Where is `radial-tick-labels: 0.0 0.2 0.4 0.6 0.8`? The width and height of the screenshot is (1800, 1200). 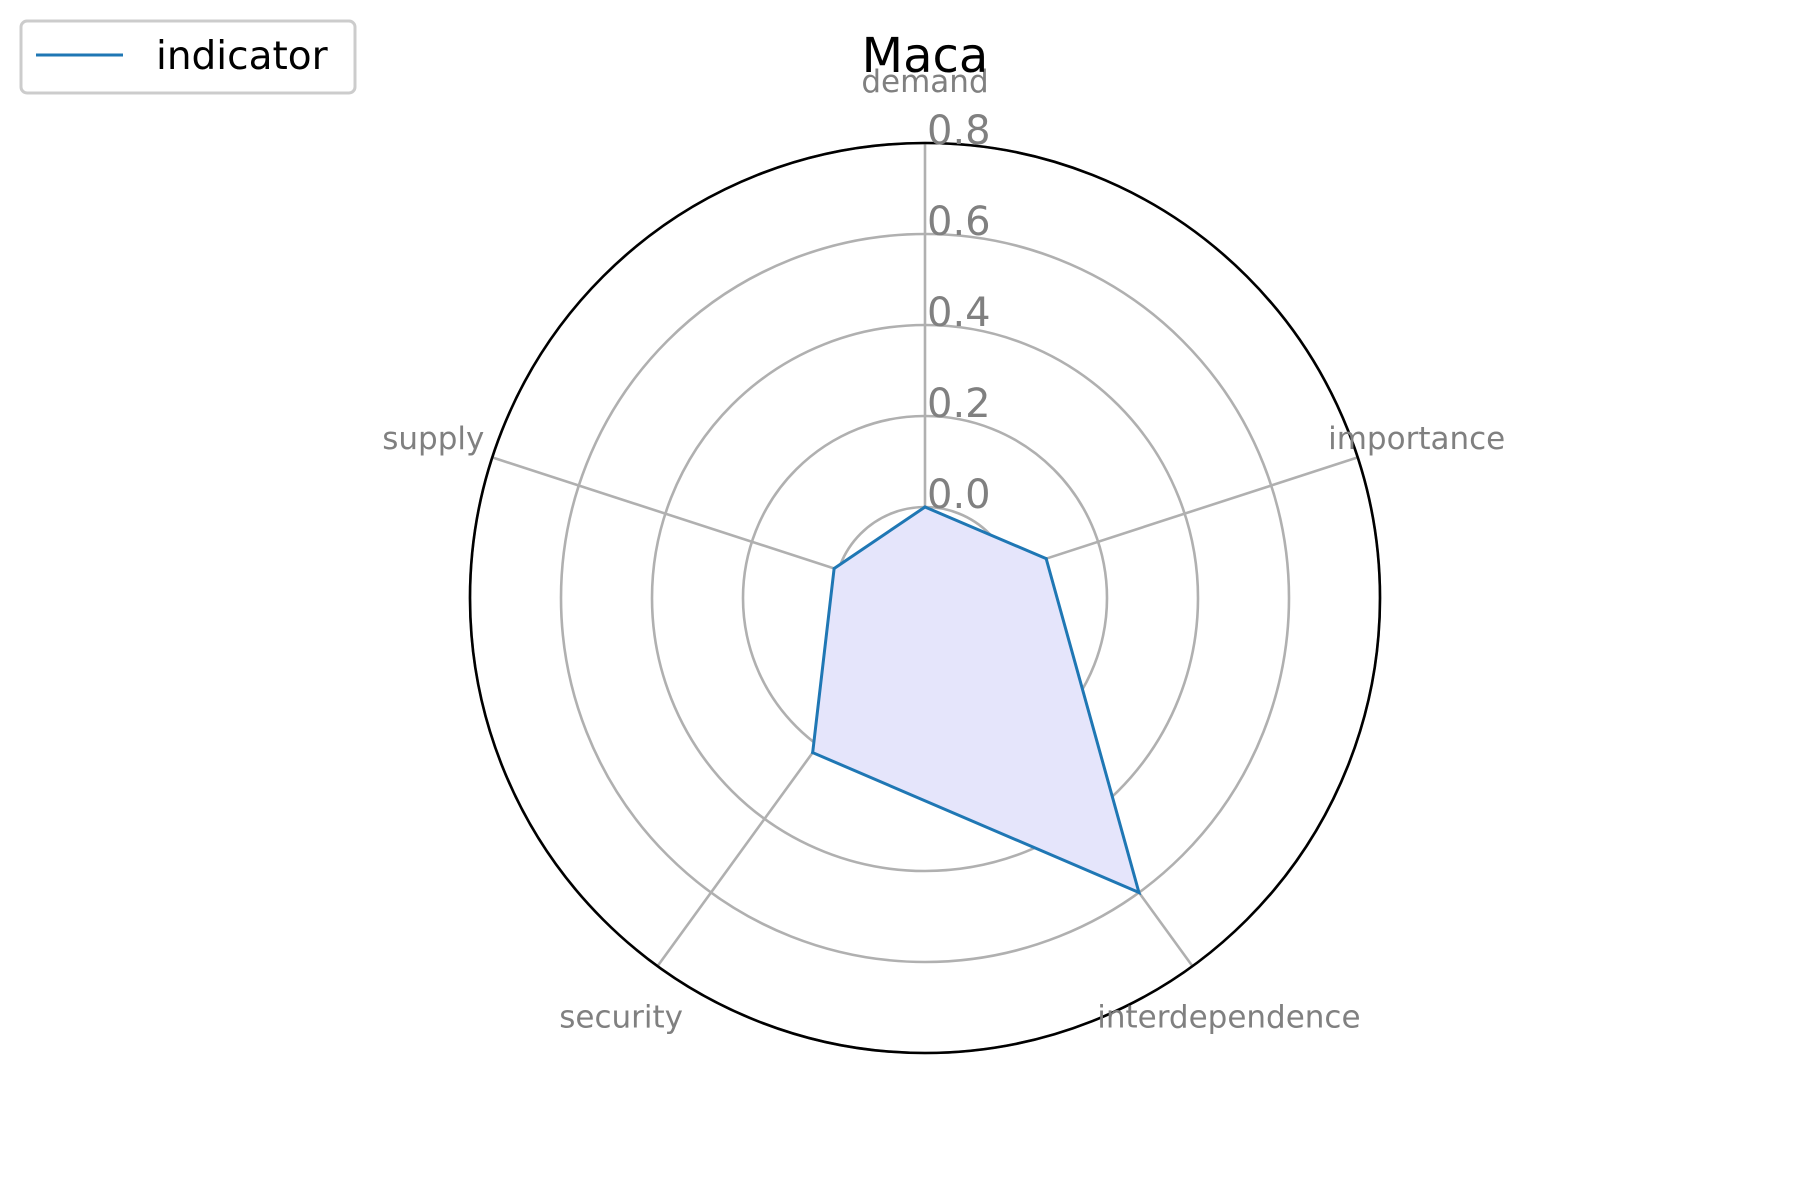 radial-tick-labels: 0.0 0.2 0.4 0.6 0.8 is located at coordinates (959, 313).